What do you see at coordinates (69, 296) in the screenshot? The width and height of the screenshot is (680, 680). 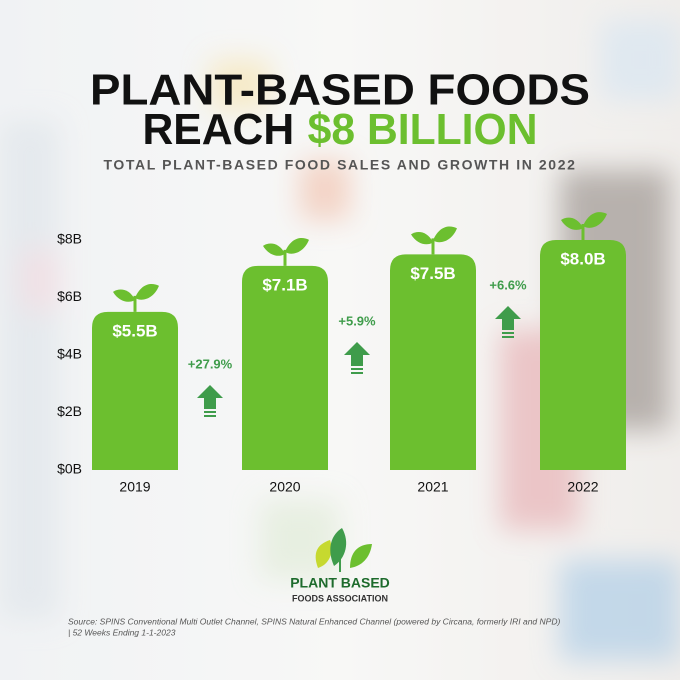 I see `y-tick-label: $6B` at bounding box center [69, 296].